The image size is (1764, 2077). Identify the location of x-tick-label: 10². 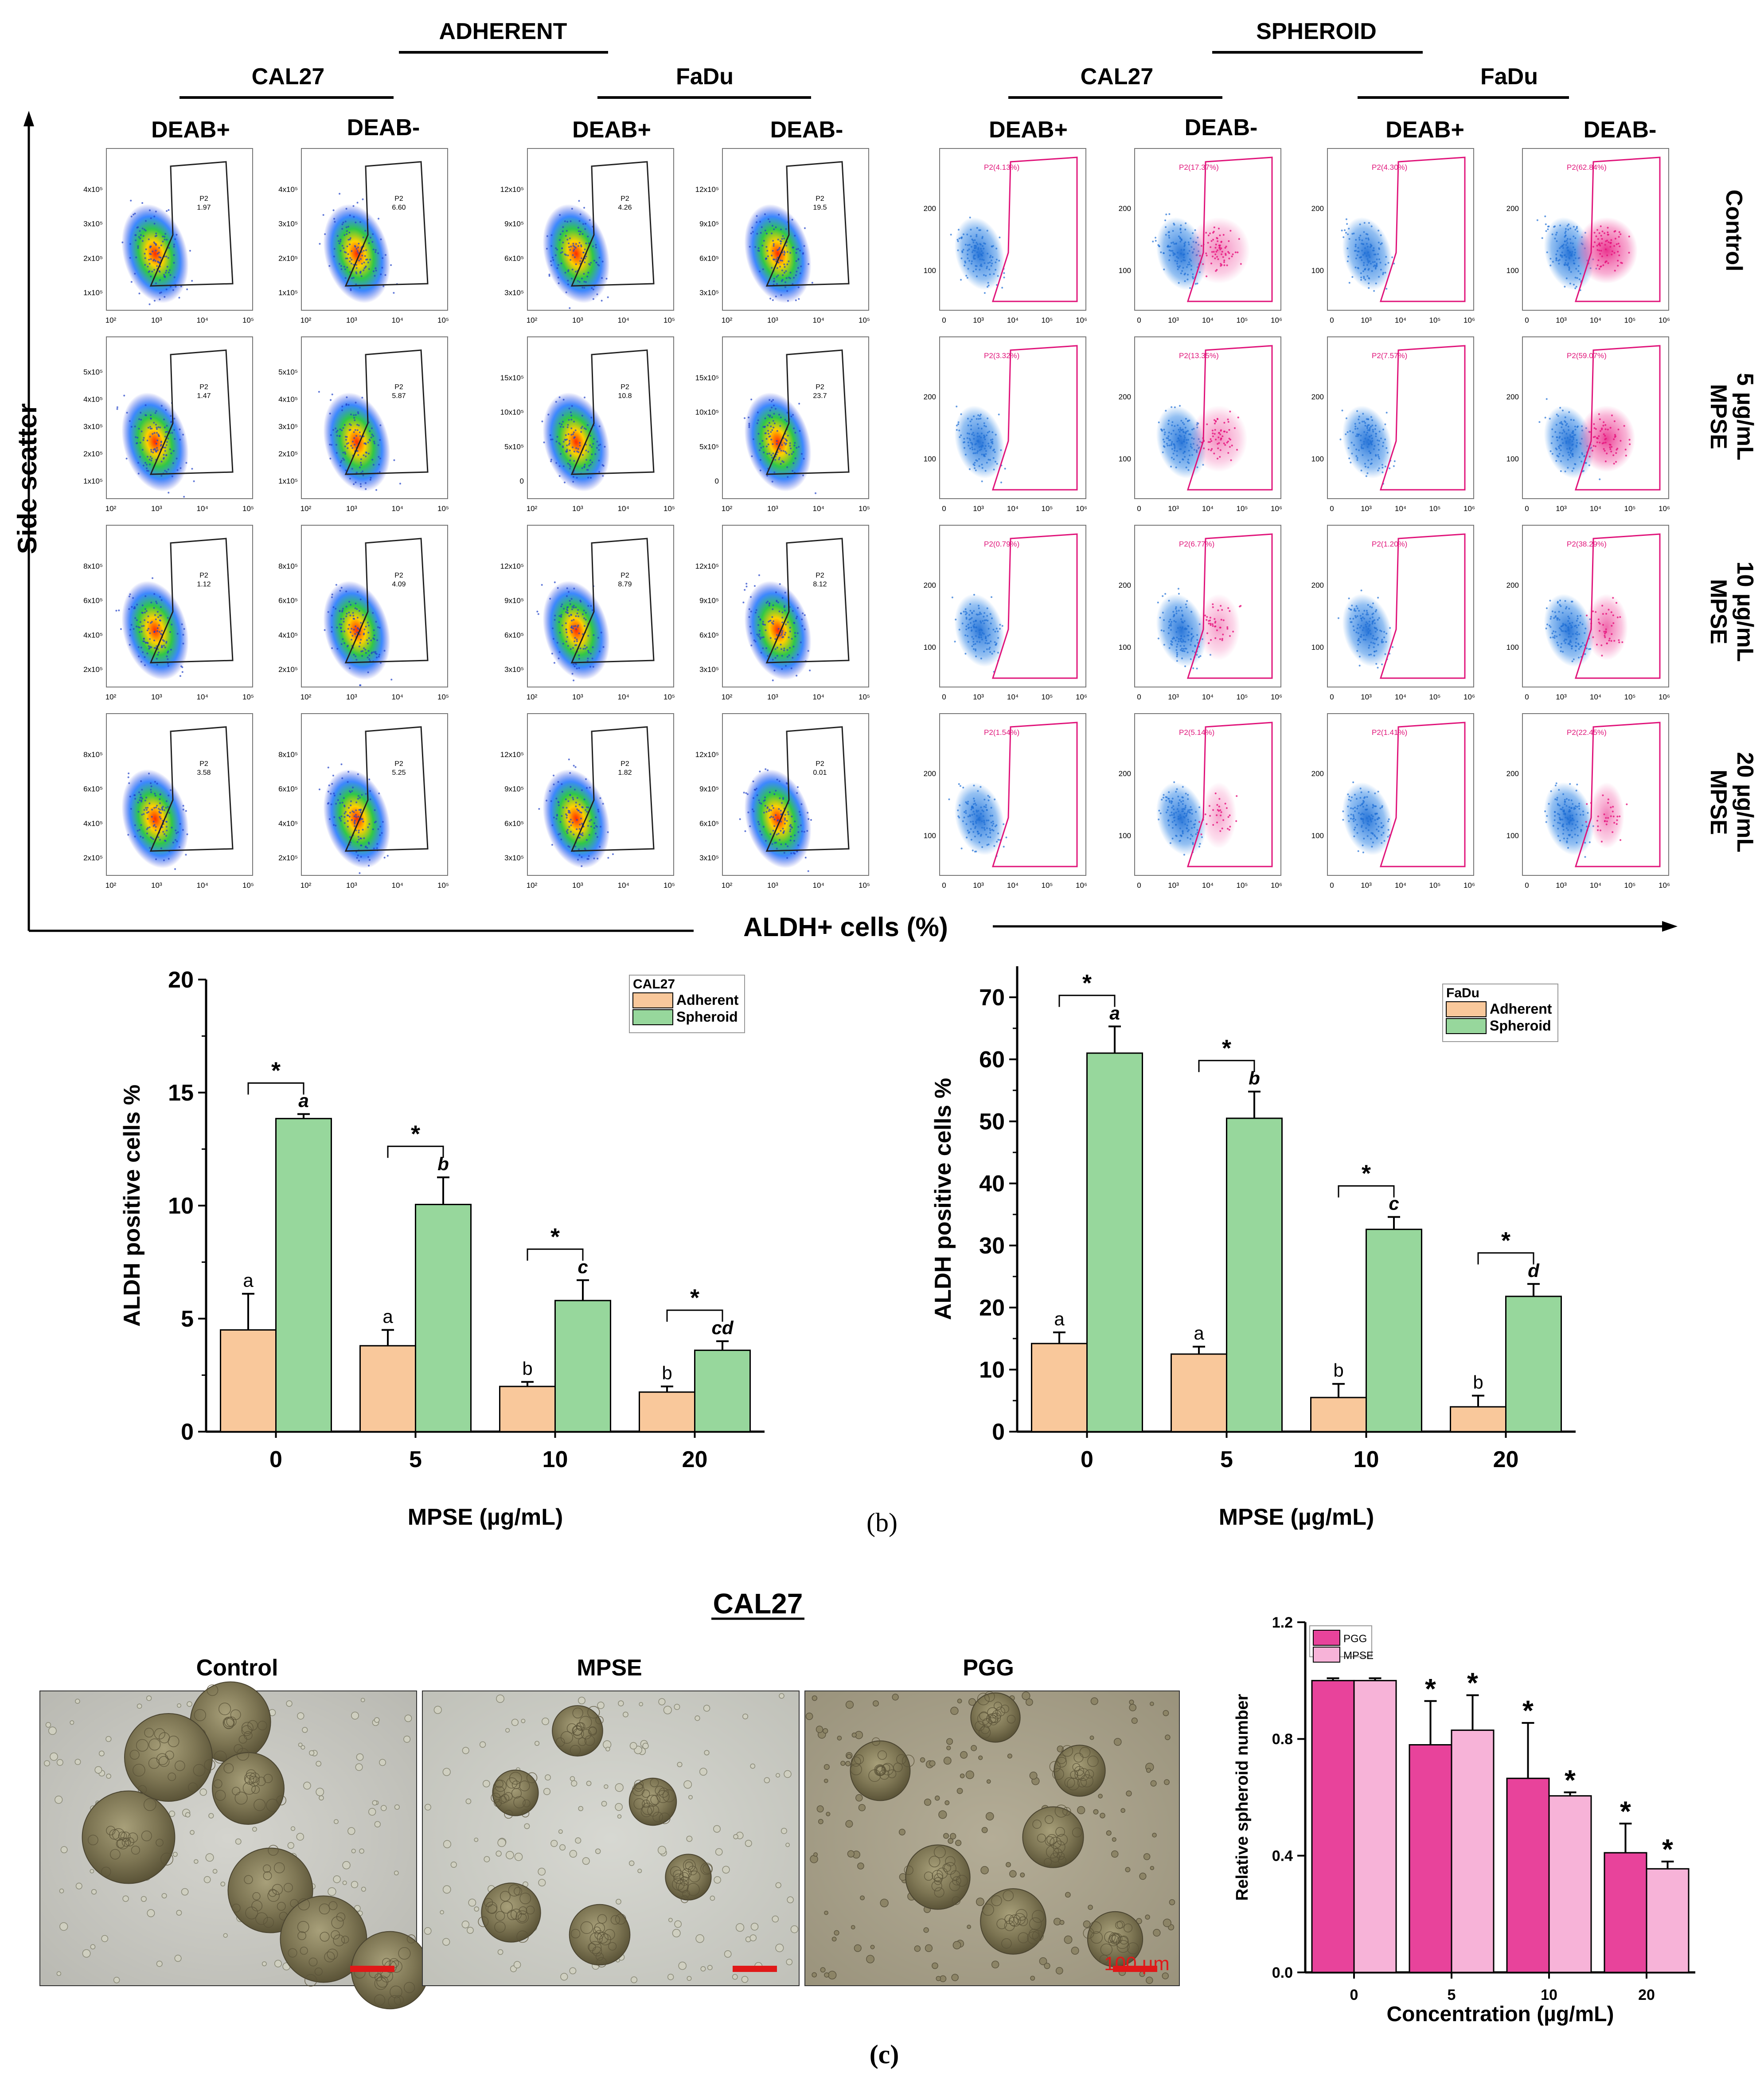
(727, 508).